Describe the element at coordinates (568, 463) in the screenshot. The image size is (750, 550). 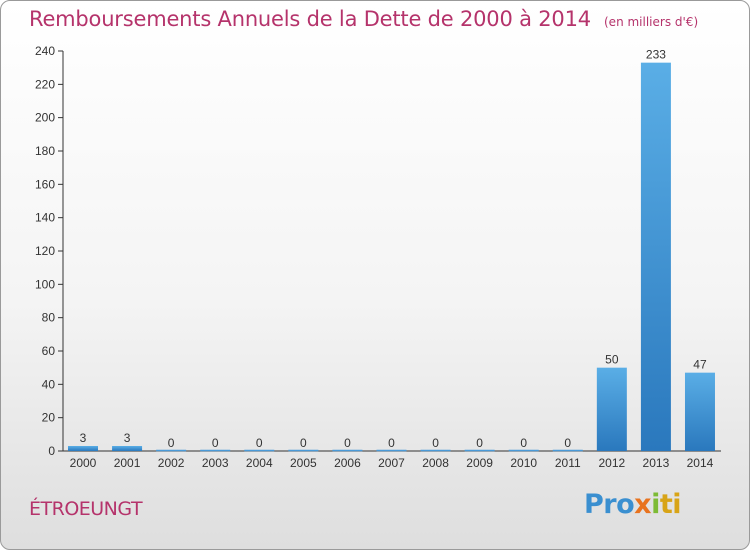
I see `x-tick-label: 2011` at that location.